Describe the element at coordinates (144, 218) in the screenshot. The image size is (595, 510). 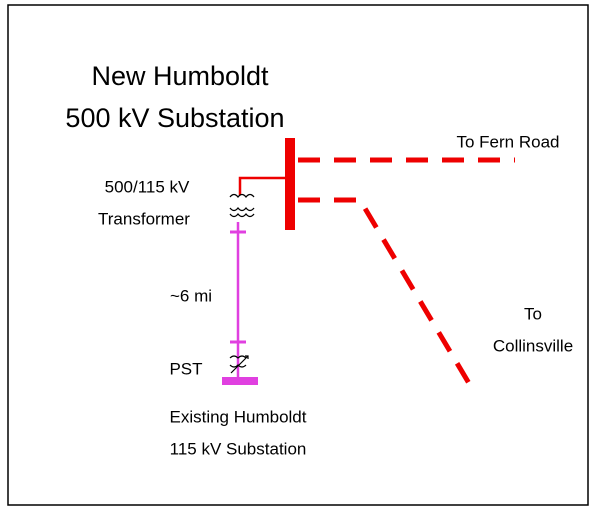
I see `label: Transformer` at that location.